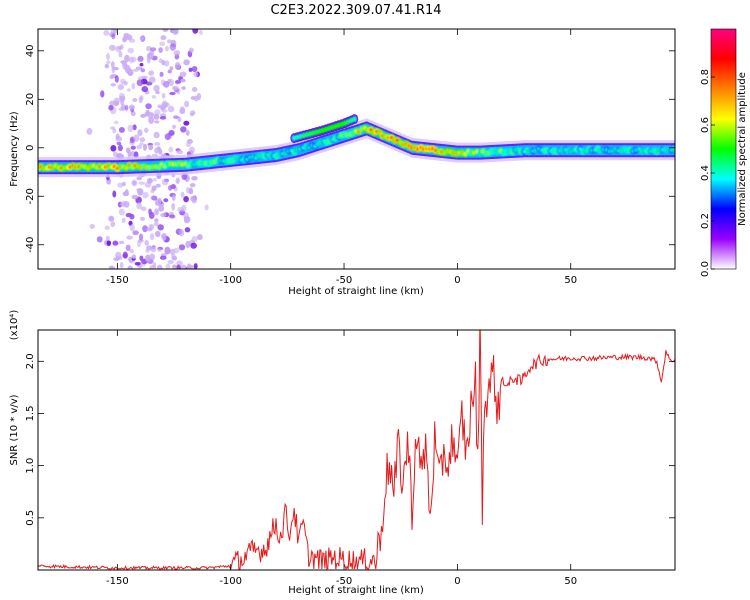 This screenshot has width=750, height=600. I want to click on snr-x-axis-label: Height of straight line (km), so click(356, 590).